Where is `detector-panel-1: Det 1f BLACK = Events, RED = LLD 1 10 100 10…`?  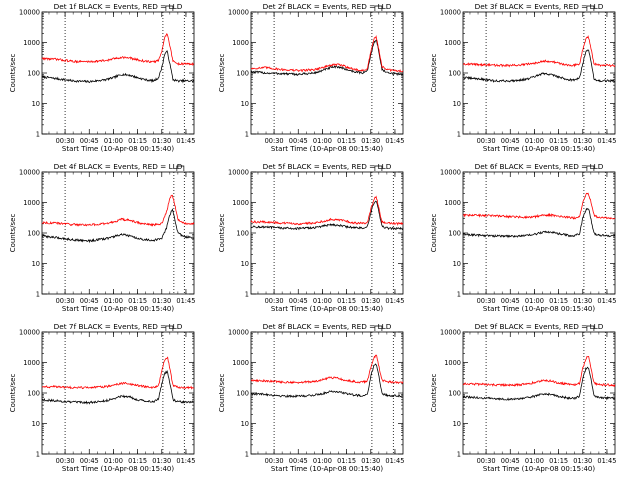 detector-panel-1: Det 1f BLACK = Events, RED = LLD 1 10 100 10… is located at coordinates (102, 77).